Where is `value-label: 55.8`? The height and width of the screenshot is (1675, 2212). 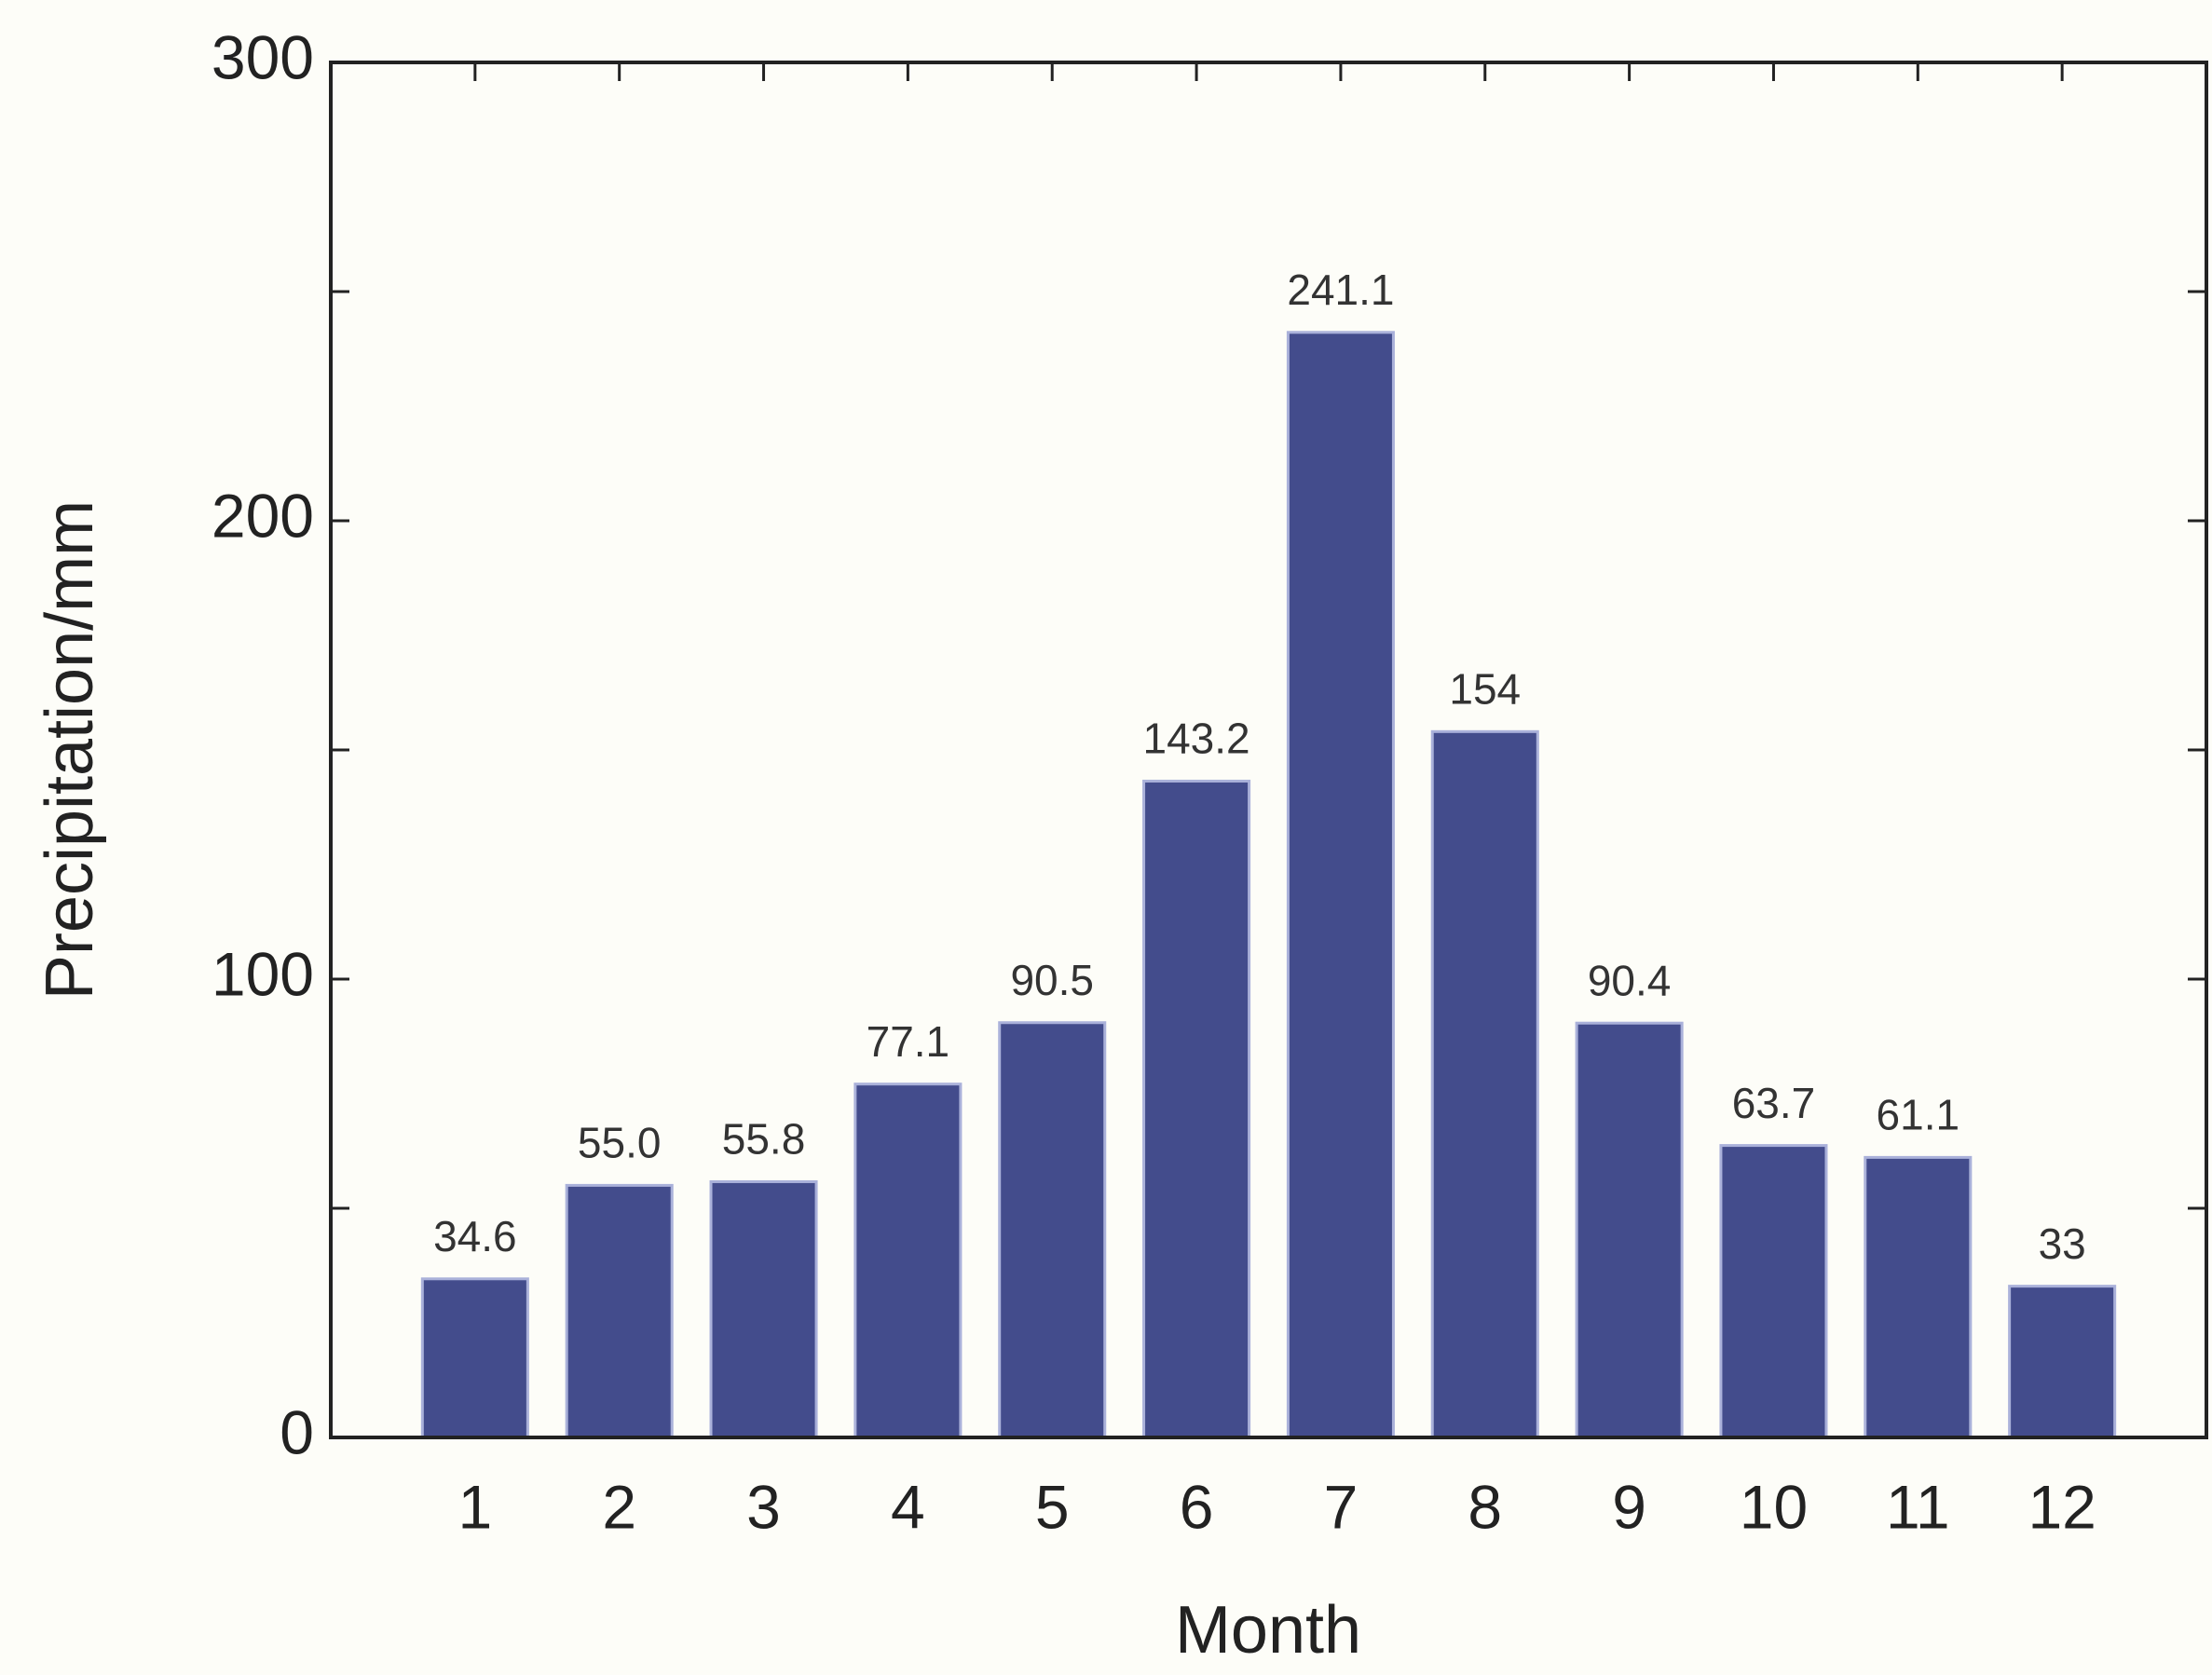
value-label: 55.8 is located at coordinates (764, 1139).